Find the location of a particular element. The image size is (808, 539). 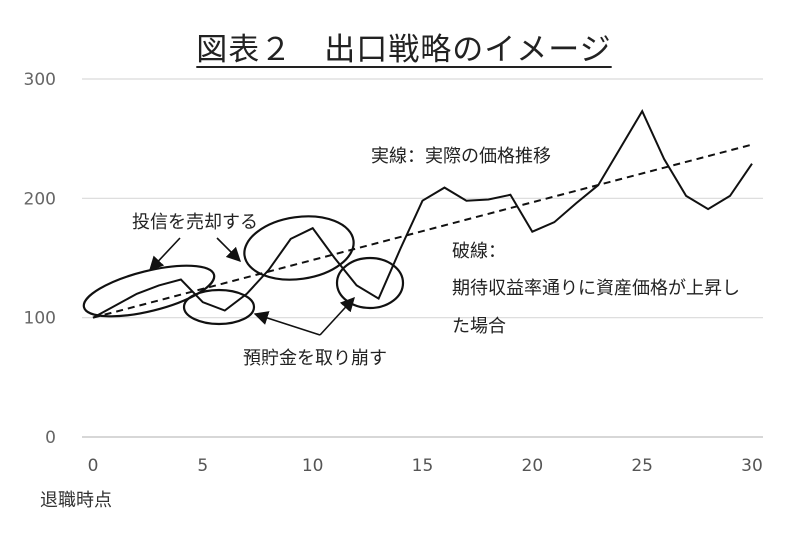

chart-title: 図表２ 出口戦略のイメージ is located at coordinates (404, 50).